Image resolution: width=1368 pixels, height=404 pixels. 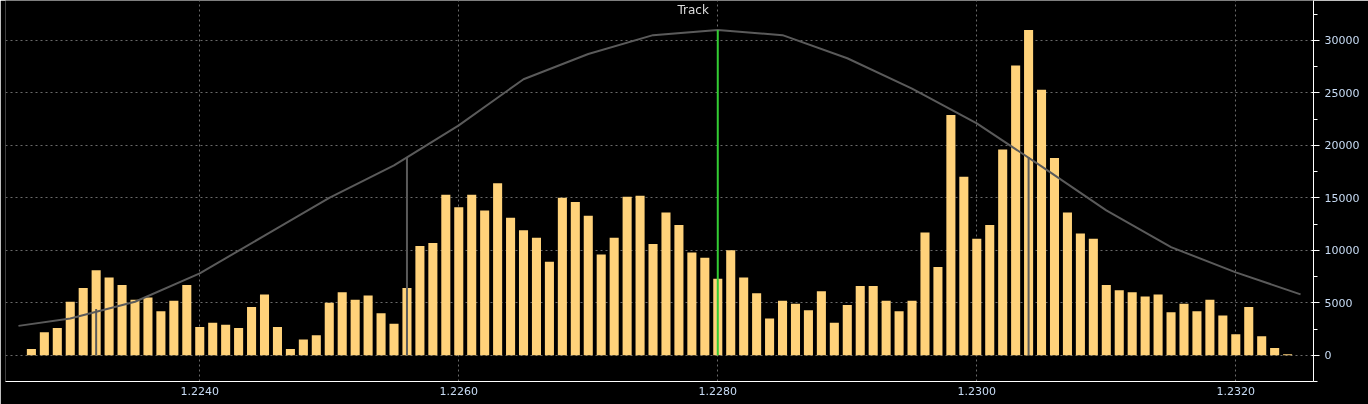 What do you see at coordinates (692, 9) in the screenshot?
I see `annotation: Track` at bounding box center [692, 9].